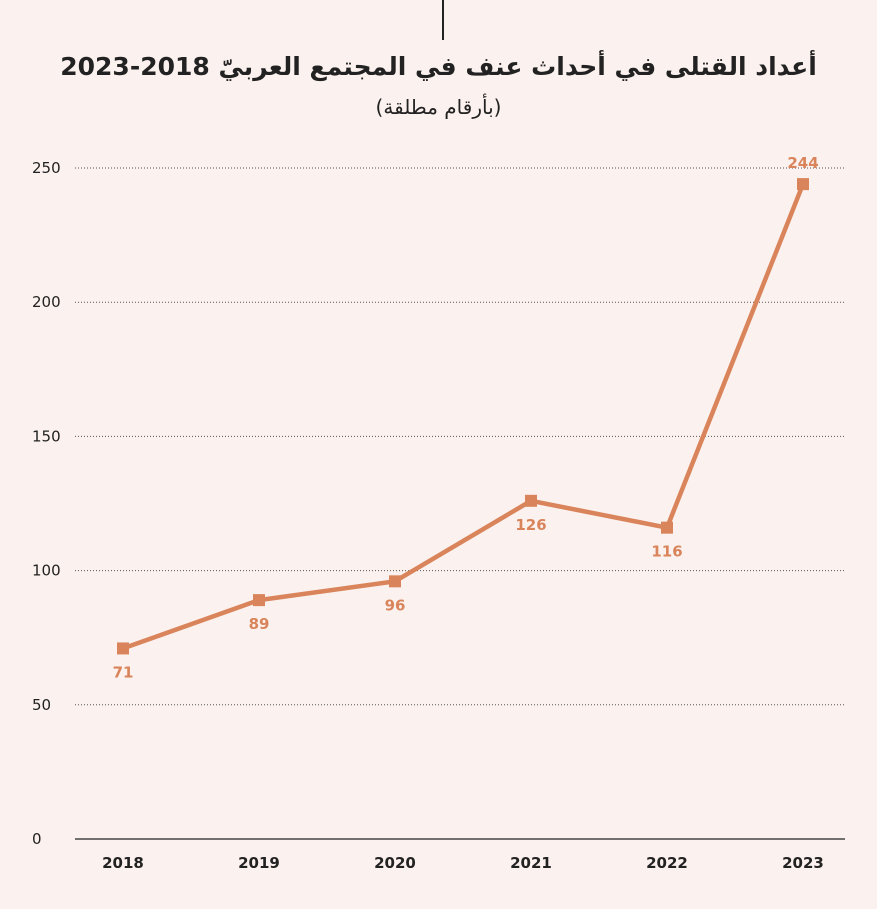 This screenshot has height=909, width=877. I want to click on y-tick-label: 0, so click(37, 839).